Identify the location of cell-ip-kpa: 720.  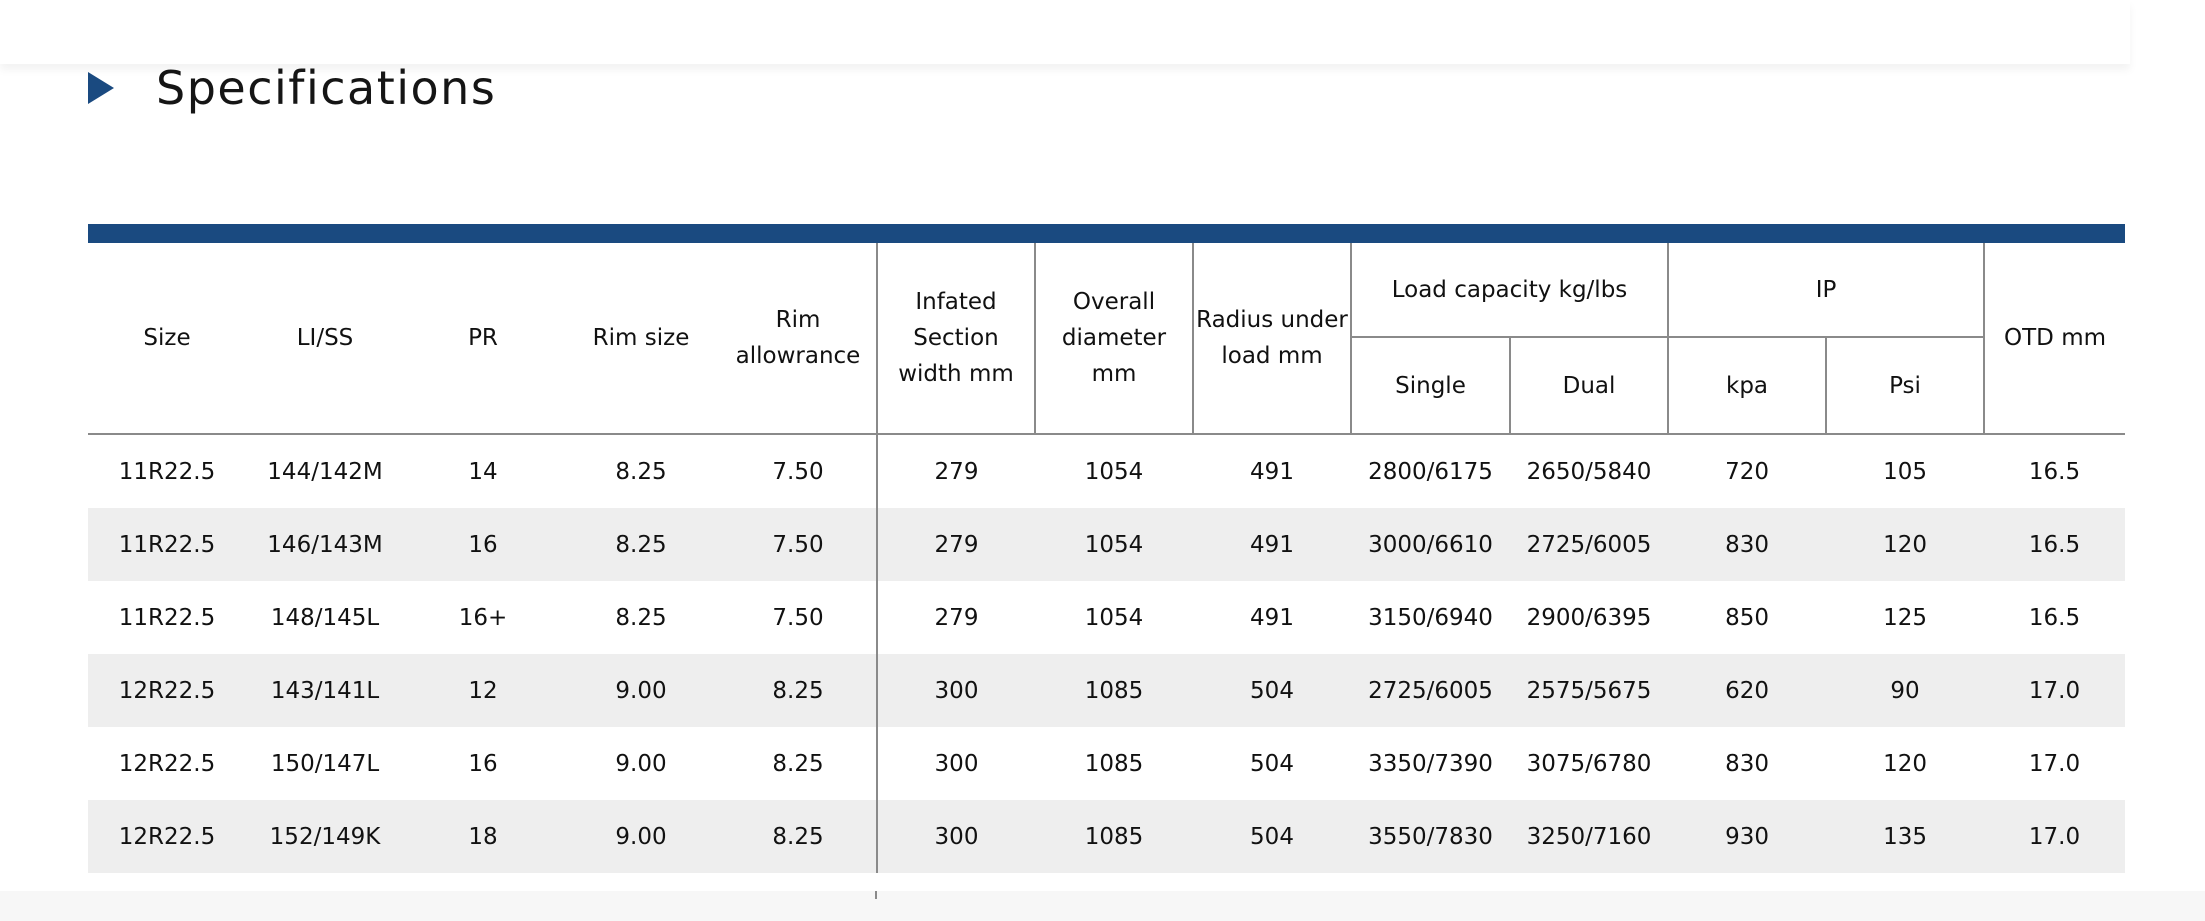
(1747, 471).